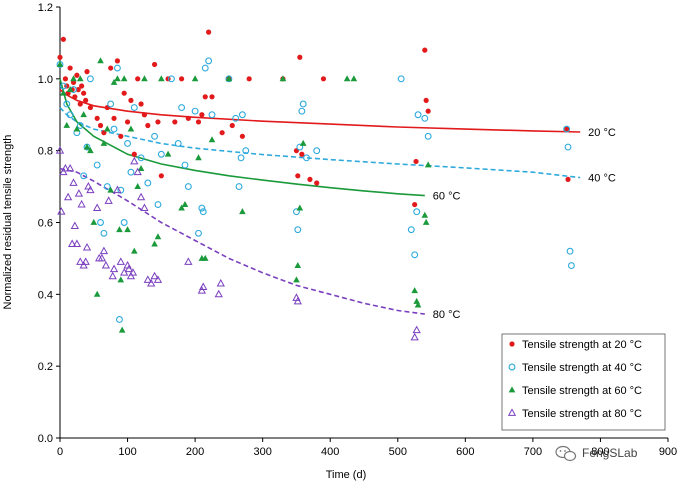 The image size is (683, 486). I want to click on x-tick-label: 500, so click(398, 452).